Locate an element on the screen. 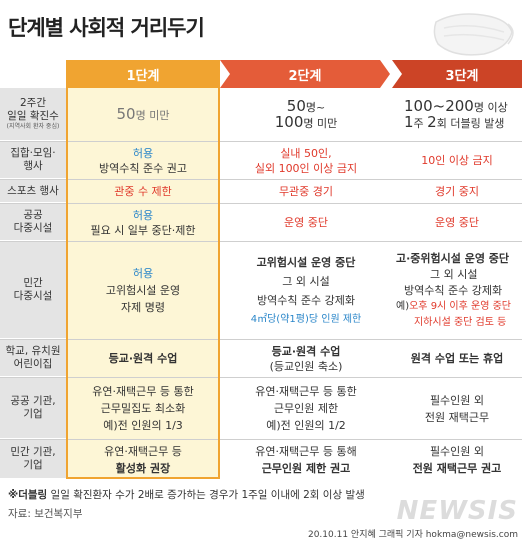 The width and height of the screenshot is (522, 544). stage-1-cell: 유연·재택근무 등 활성화 권장 is located at coordinates (143, 459).